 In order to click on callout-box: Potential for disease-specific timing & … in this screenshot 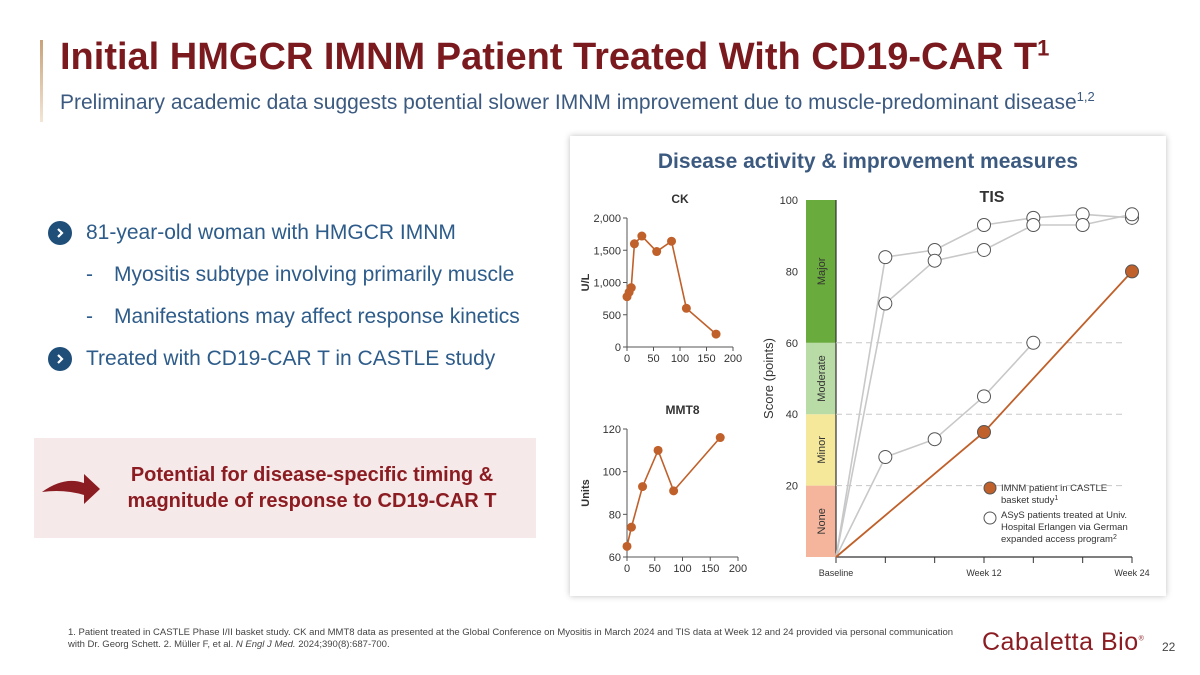, I will do `click(285, 488)`.